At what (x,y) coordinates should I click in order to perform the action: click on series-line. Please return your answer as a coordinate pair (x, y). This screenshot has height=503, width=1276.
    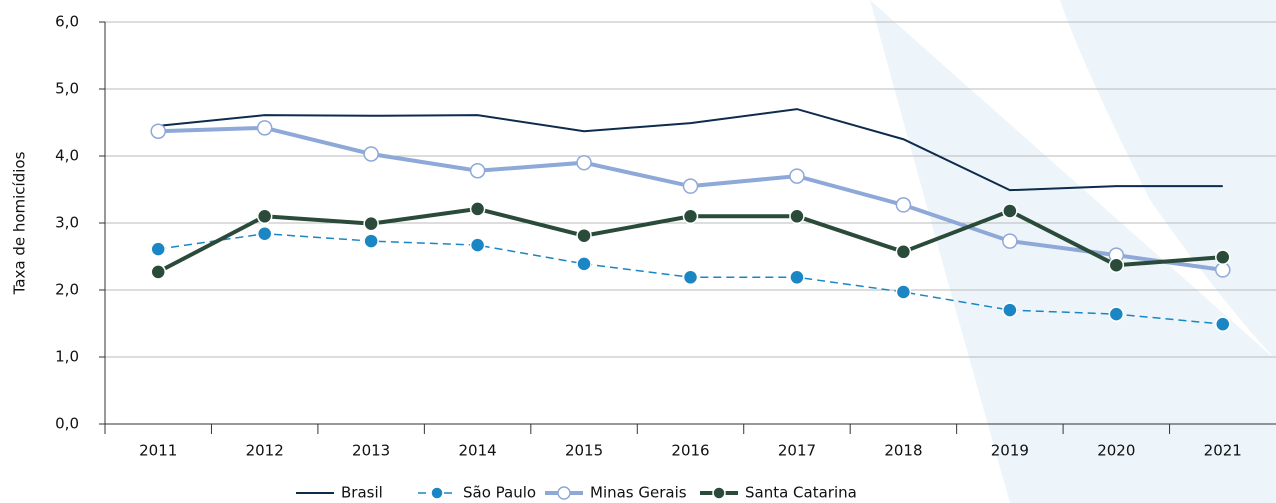
    Looking at the image, I should click on (690, 150).